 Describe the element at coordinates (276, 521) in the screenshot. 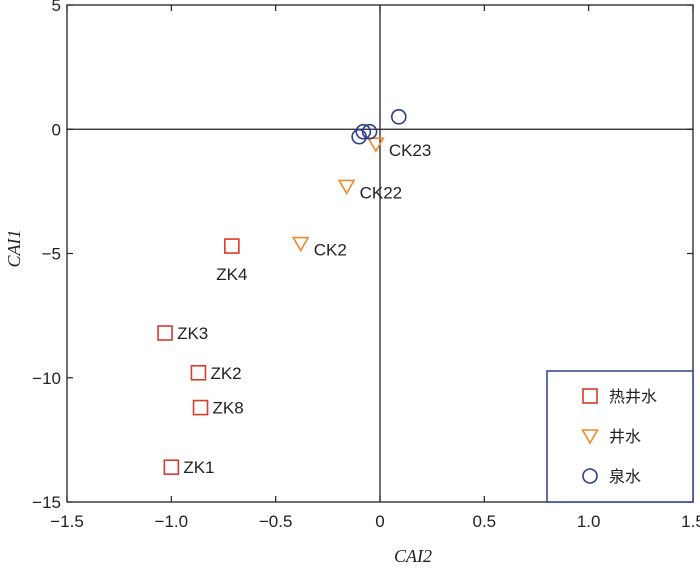

I see `x-tick-label: −0.5` at that location.